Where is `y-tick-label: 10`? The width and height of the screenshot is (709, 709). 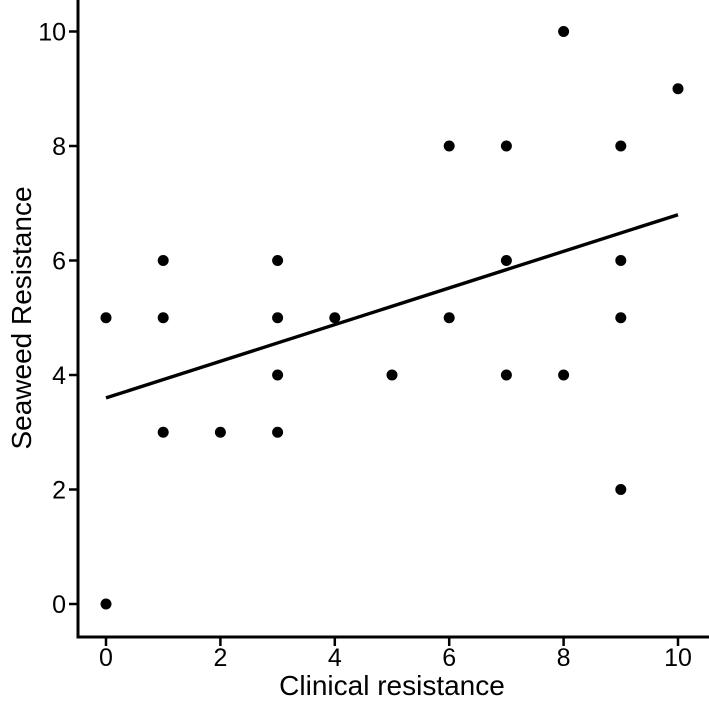
y-tick-label: 10 is located at coordinates (52, 32).